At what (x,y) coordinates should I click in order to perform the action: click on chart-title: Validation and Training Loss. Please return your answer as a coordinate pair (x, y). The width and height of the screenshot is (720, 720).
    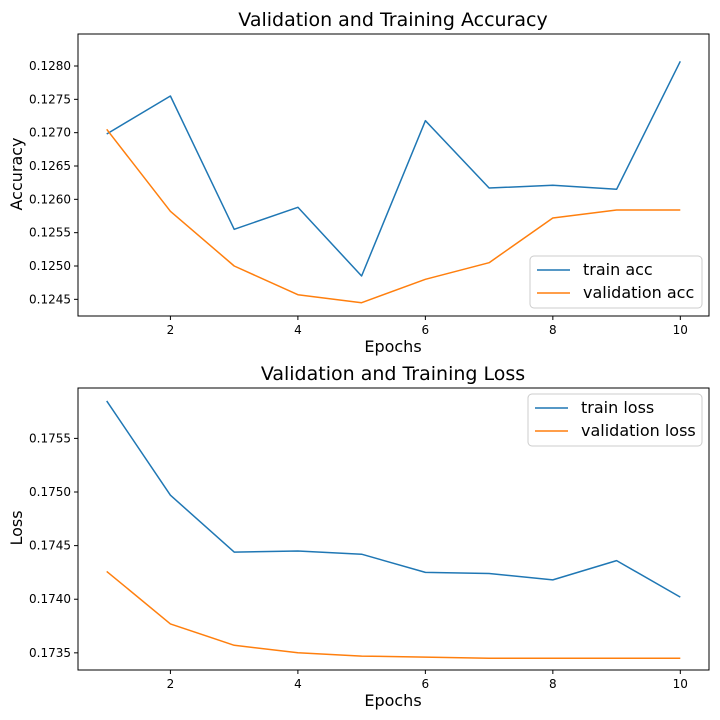
    Looking at the image, I should click on (393, 374).